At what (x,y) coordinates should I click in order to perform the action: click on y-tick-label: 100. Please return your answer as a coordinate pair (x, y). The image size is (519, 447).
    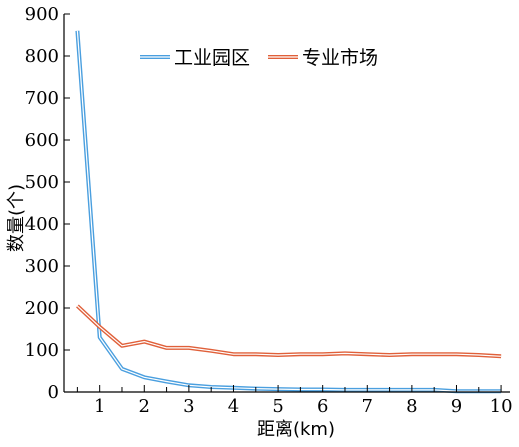
    Looking at the image, I should click on (42, 350).